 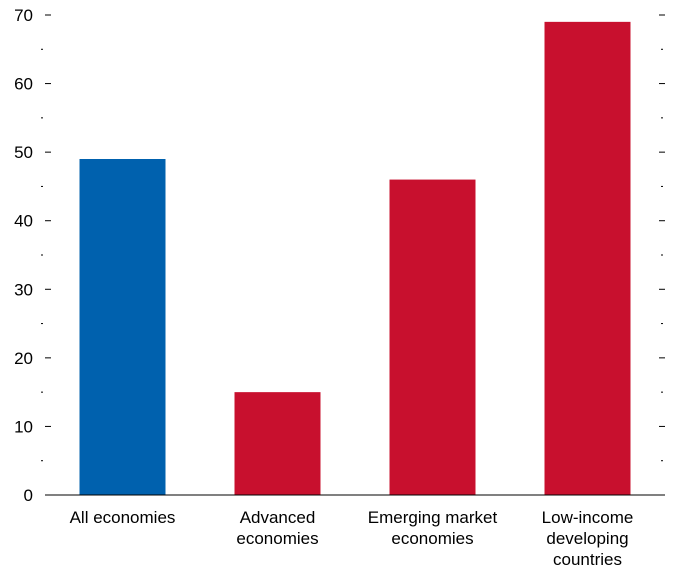 I want to click on category-label: All economies, so click(x=123, y=517).